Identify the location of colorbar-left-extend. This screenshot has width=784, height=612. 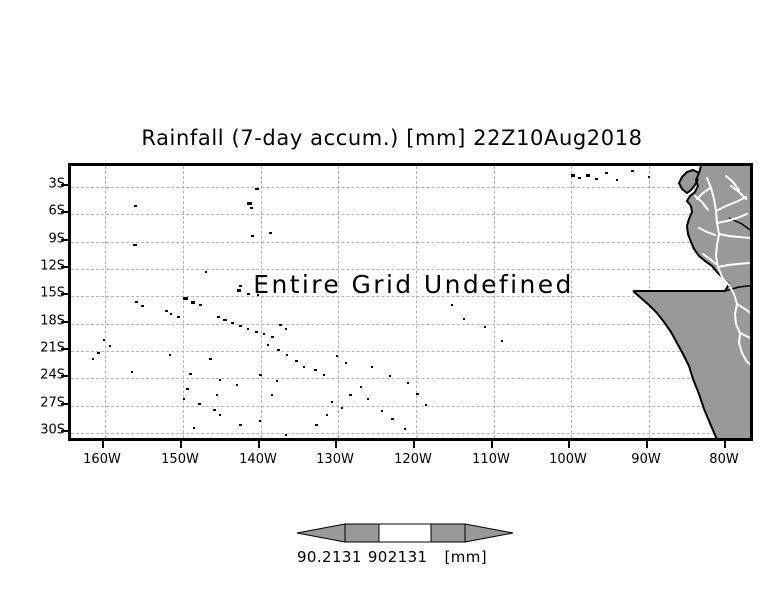
(321, 533).